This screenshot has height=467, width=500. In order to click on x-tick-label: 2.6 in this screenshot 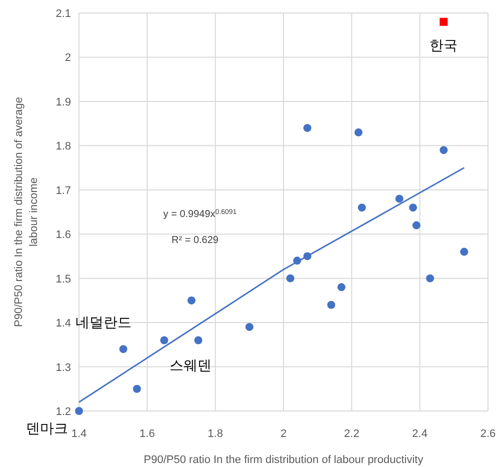, I will do `click(488, 434)`.